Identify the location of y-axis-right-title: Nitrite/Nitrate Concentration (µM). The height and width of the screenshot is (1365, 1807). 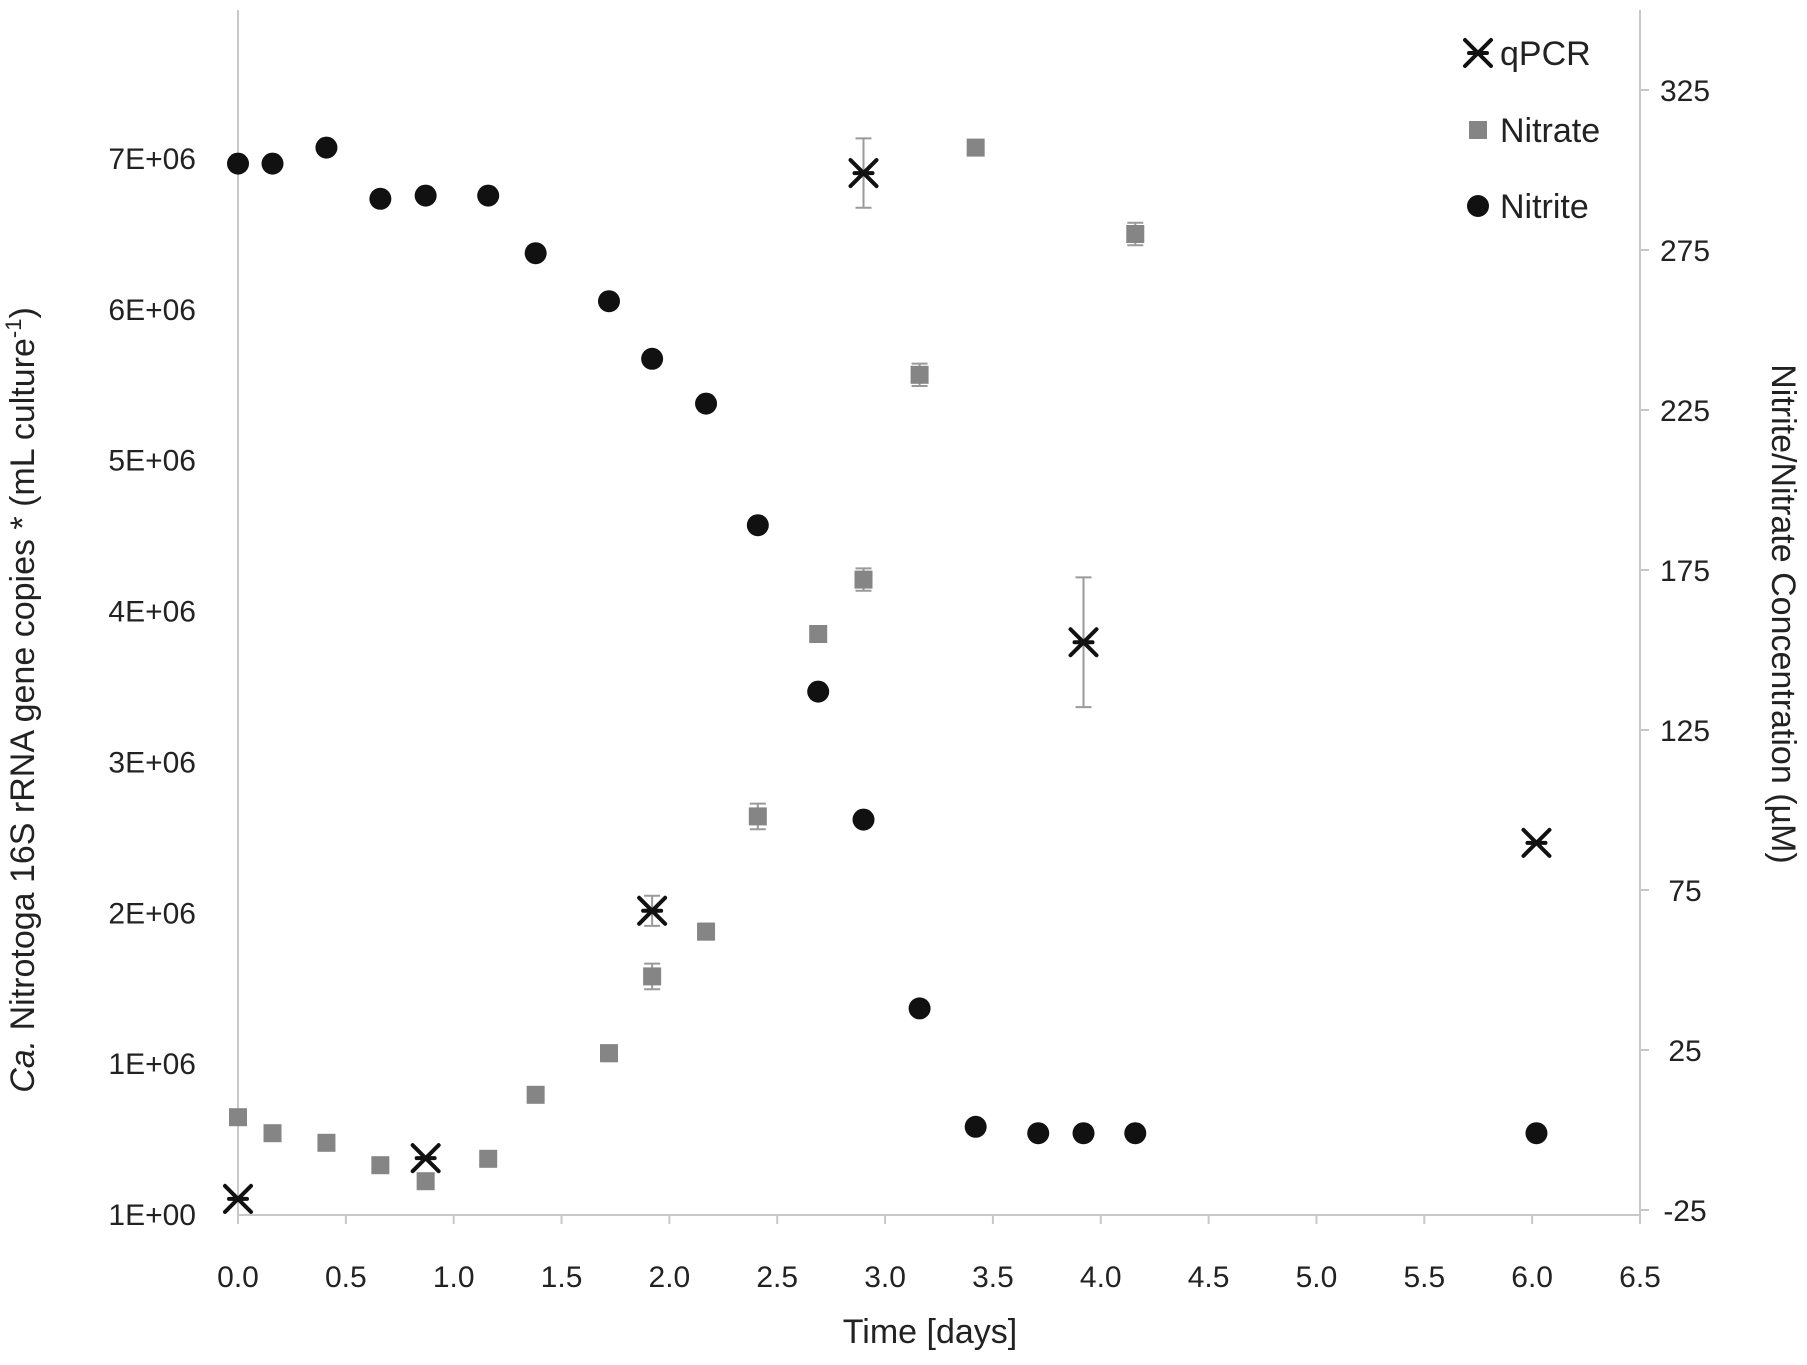
(1783, 614).